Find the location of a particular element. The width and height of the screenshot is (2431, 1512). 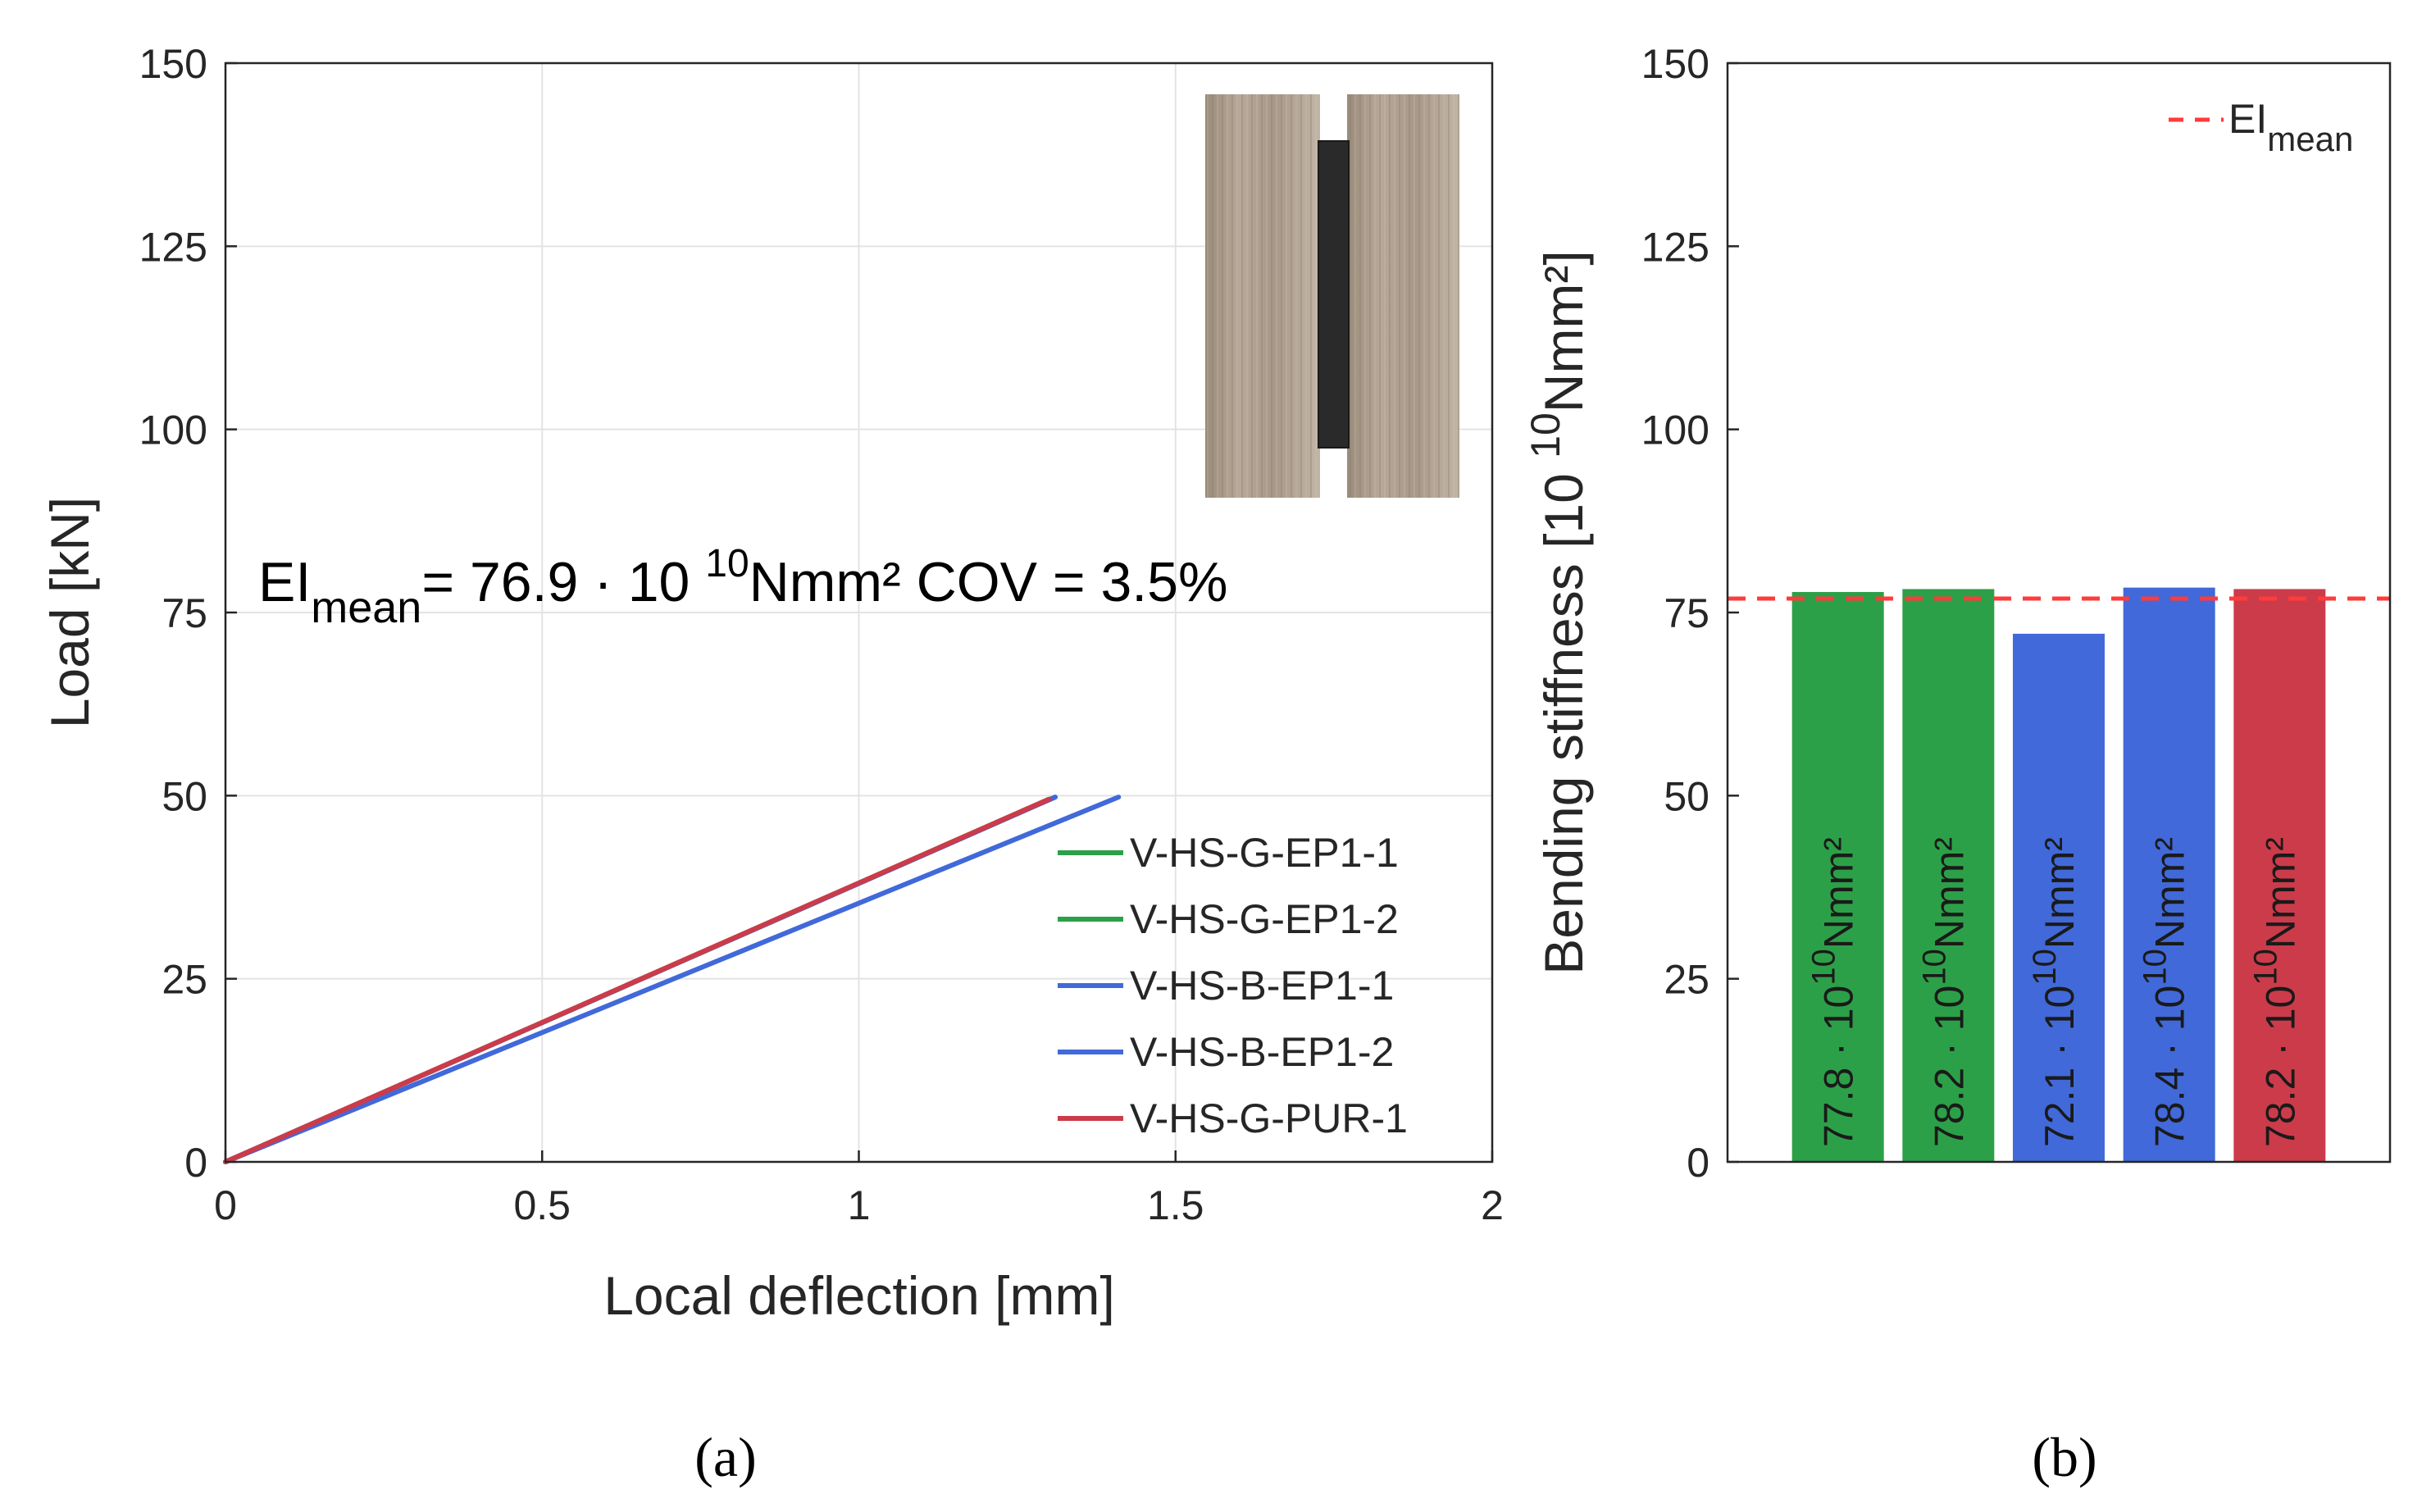

legend-label: V-HS-G-EP1-2 is located at coordinates (1264, 919).